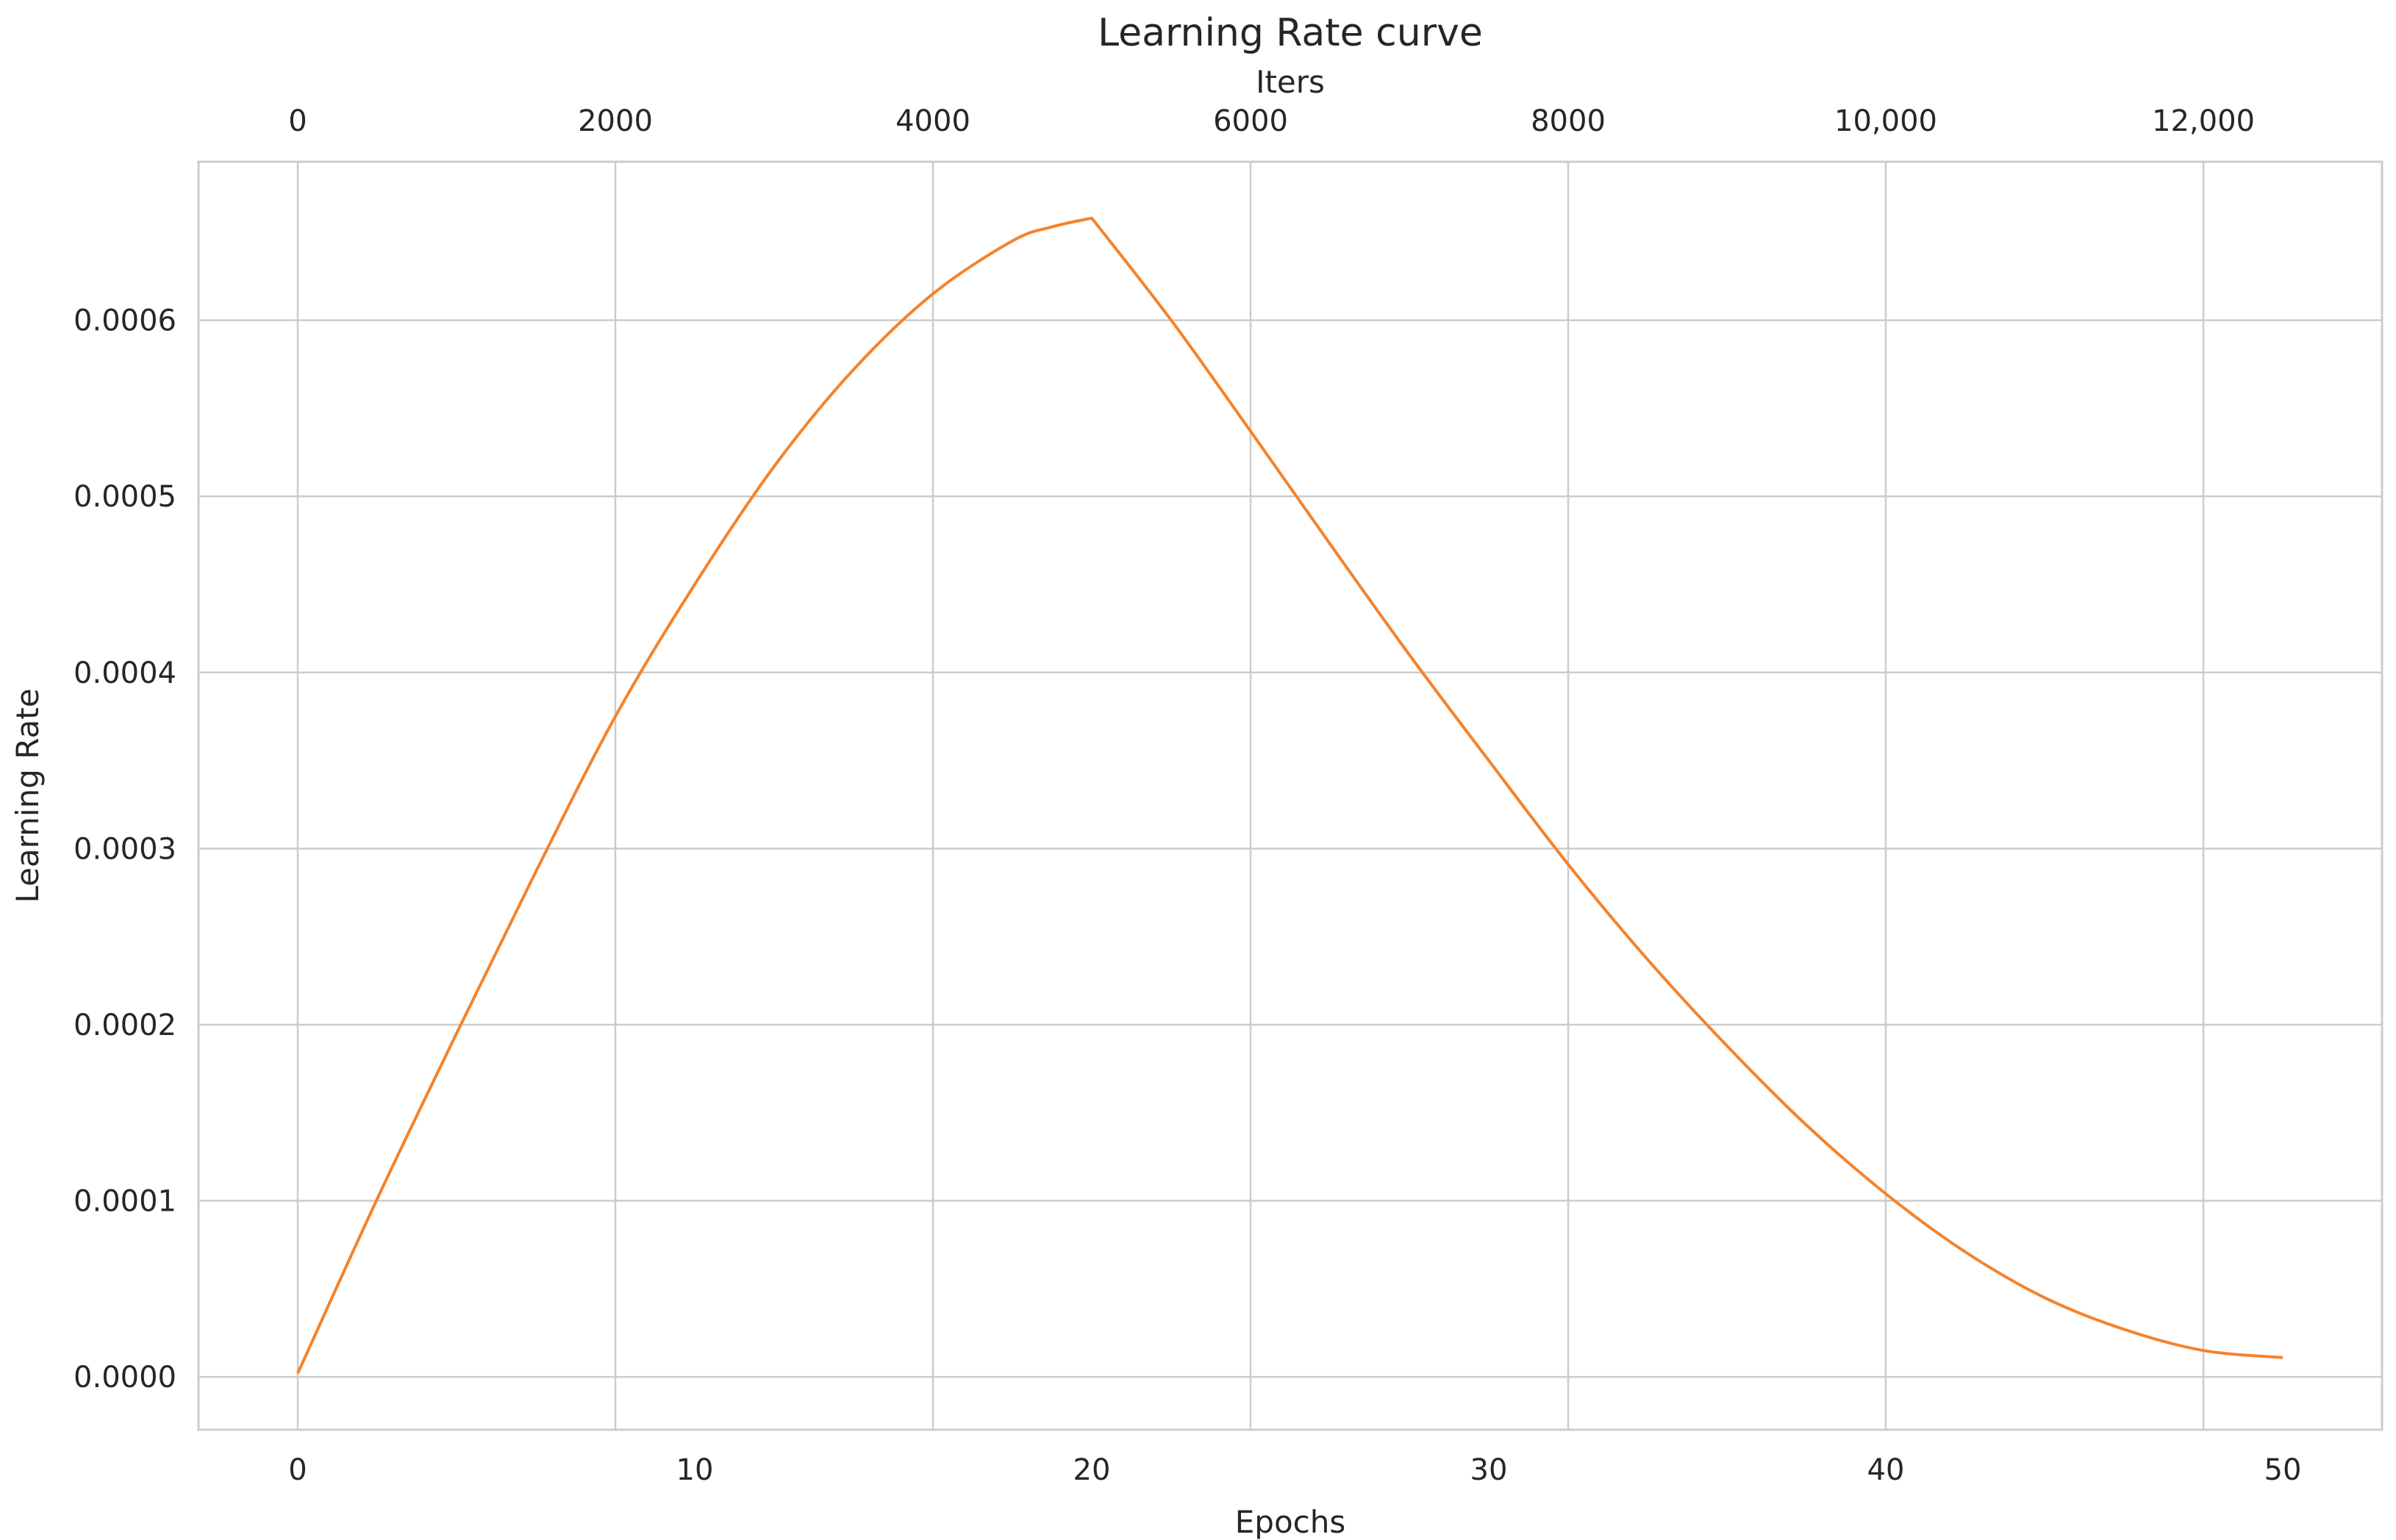  What do you see at coordinates (1290, 33) in the screenshot?
I see `chart-title: Learning Rate curve` at bounding box center [1290, 33].